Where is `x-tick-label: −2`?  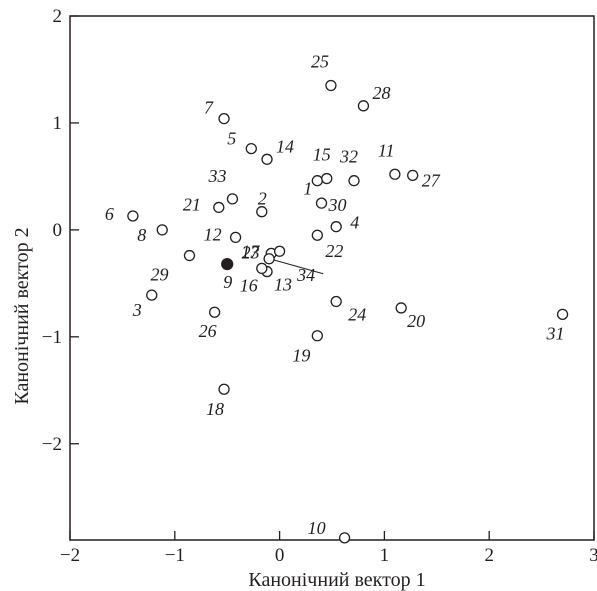 x-tick-label: −2 is located at coordinates (70, 555).